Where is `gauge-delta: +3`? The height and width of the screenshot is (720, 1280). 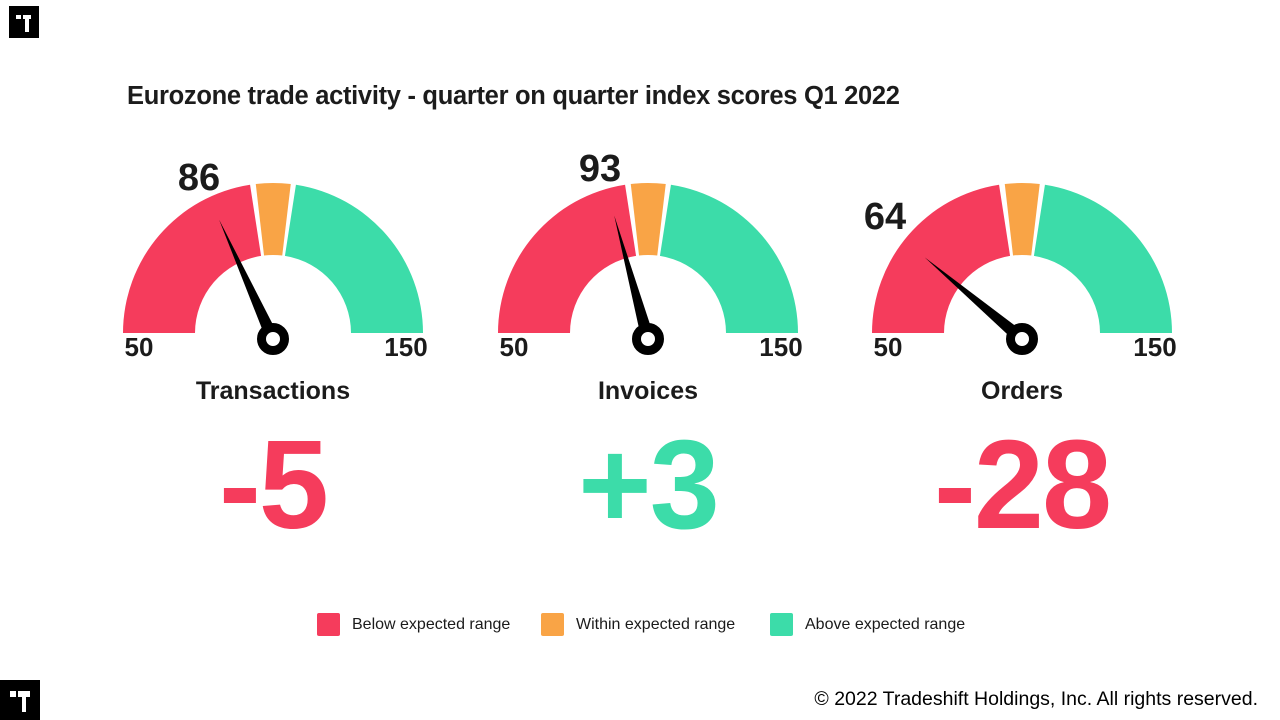 gauge-delta: +3 is located at coordinates (649, 484).